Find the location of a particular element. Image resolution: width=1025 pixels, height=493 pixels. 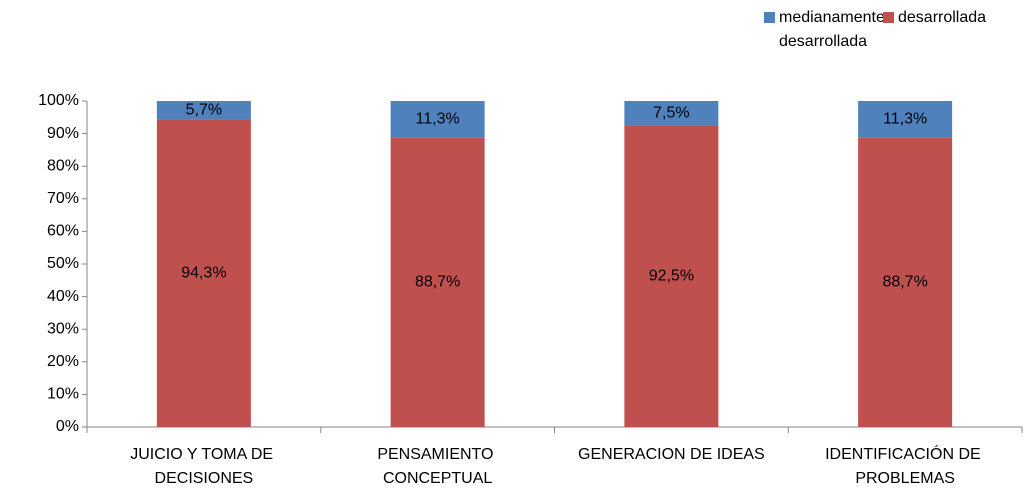

y-tick-label: 80% is located at coordinates (63, 165).